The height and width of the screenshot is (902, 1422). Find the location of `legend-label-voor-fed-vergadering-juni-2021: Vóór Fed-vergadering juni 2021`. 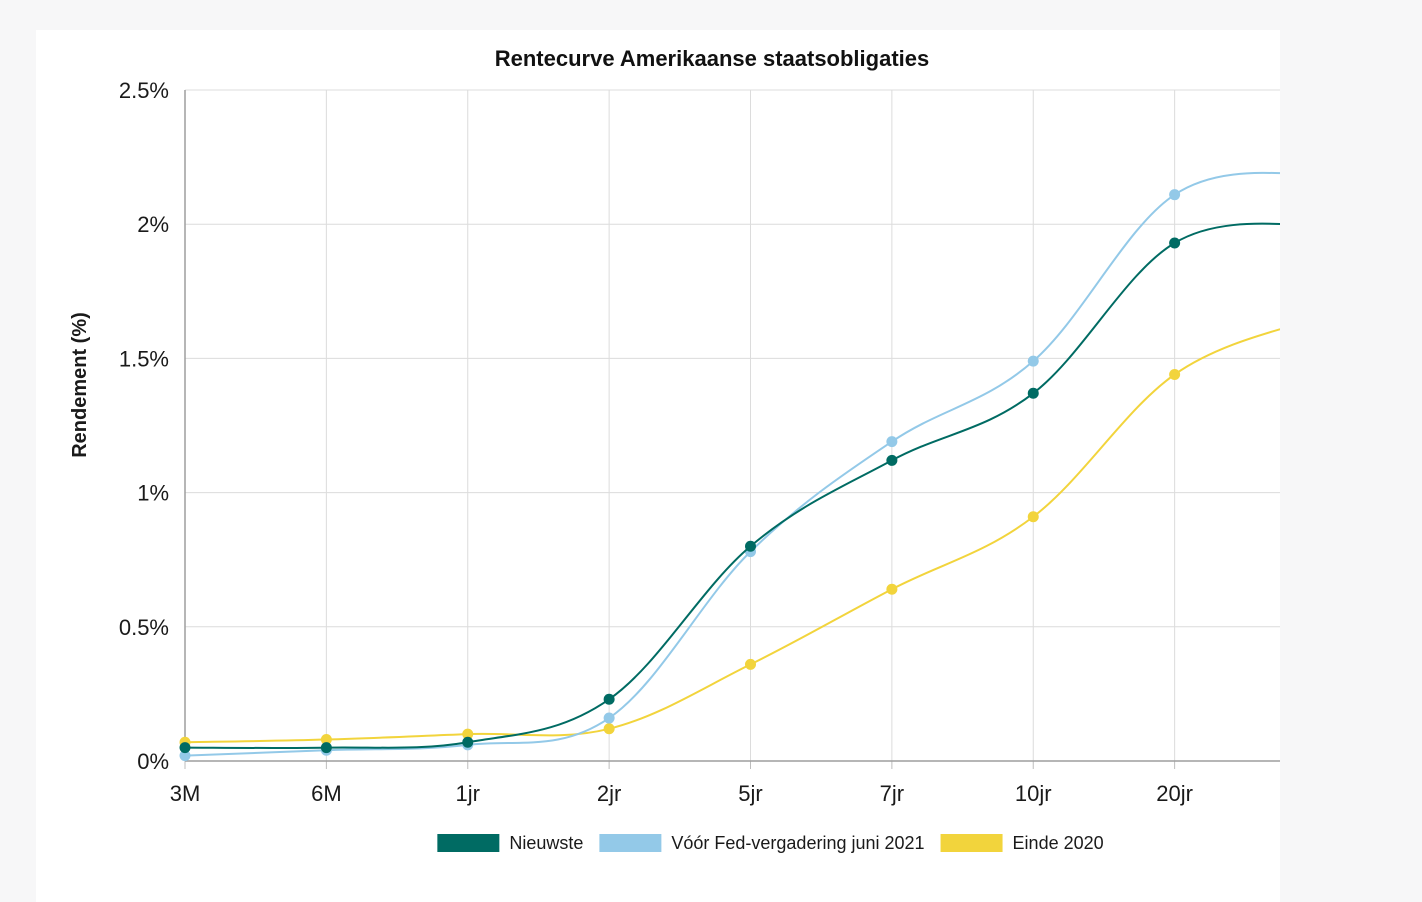

legend-label-voor-fed-vergadering-juni-2021: Vóór Fed-vergadering juni 2021 is located at coordinates (797, 843).